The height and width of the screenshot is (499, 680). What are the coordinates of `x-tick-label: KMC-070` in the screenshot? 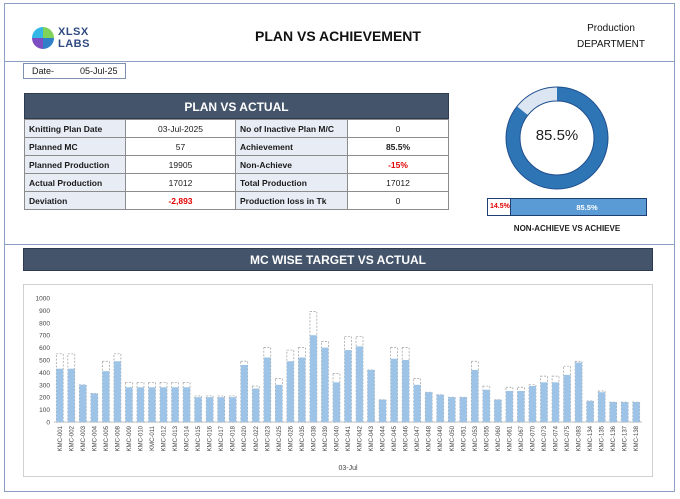 It's located at (533, 438).